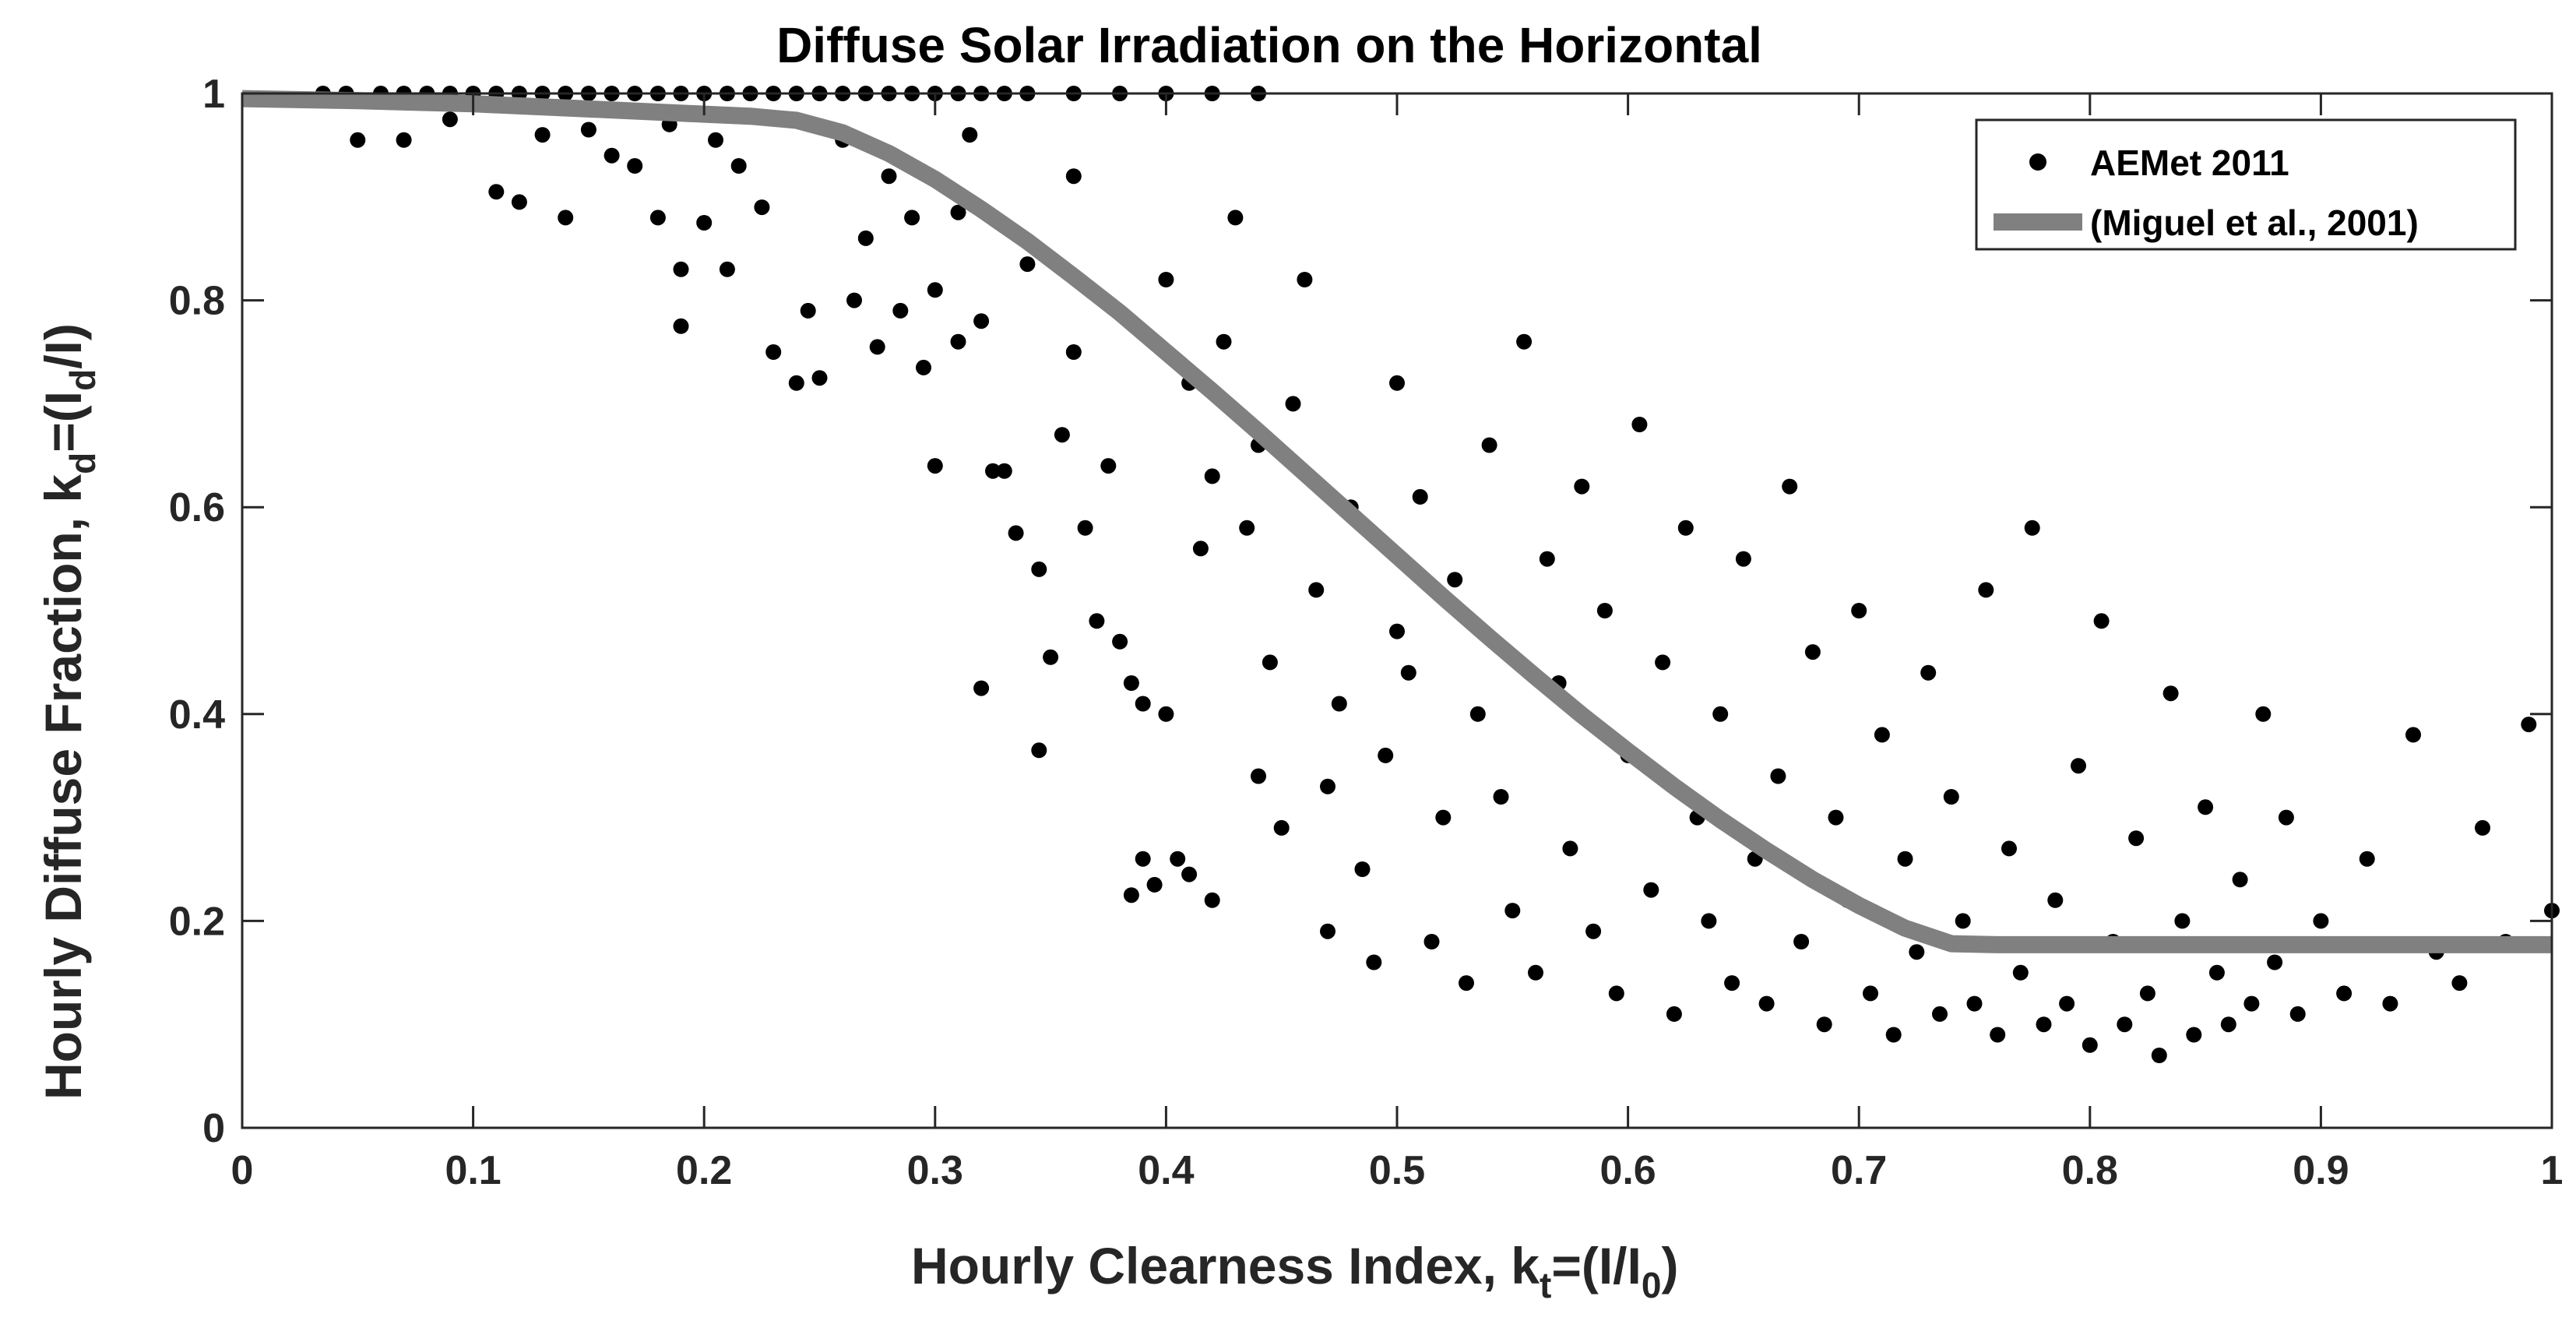 The width and height of the screenshot is (2576, 1335). What do you see at coordinates (704, 1170) in the screenshot?
I see `x-tick-label-2: 0.2` at bounding box center [704, 1170].